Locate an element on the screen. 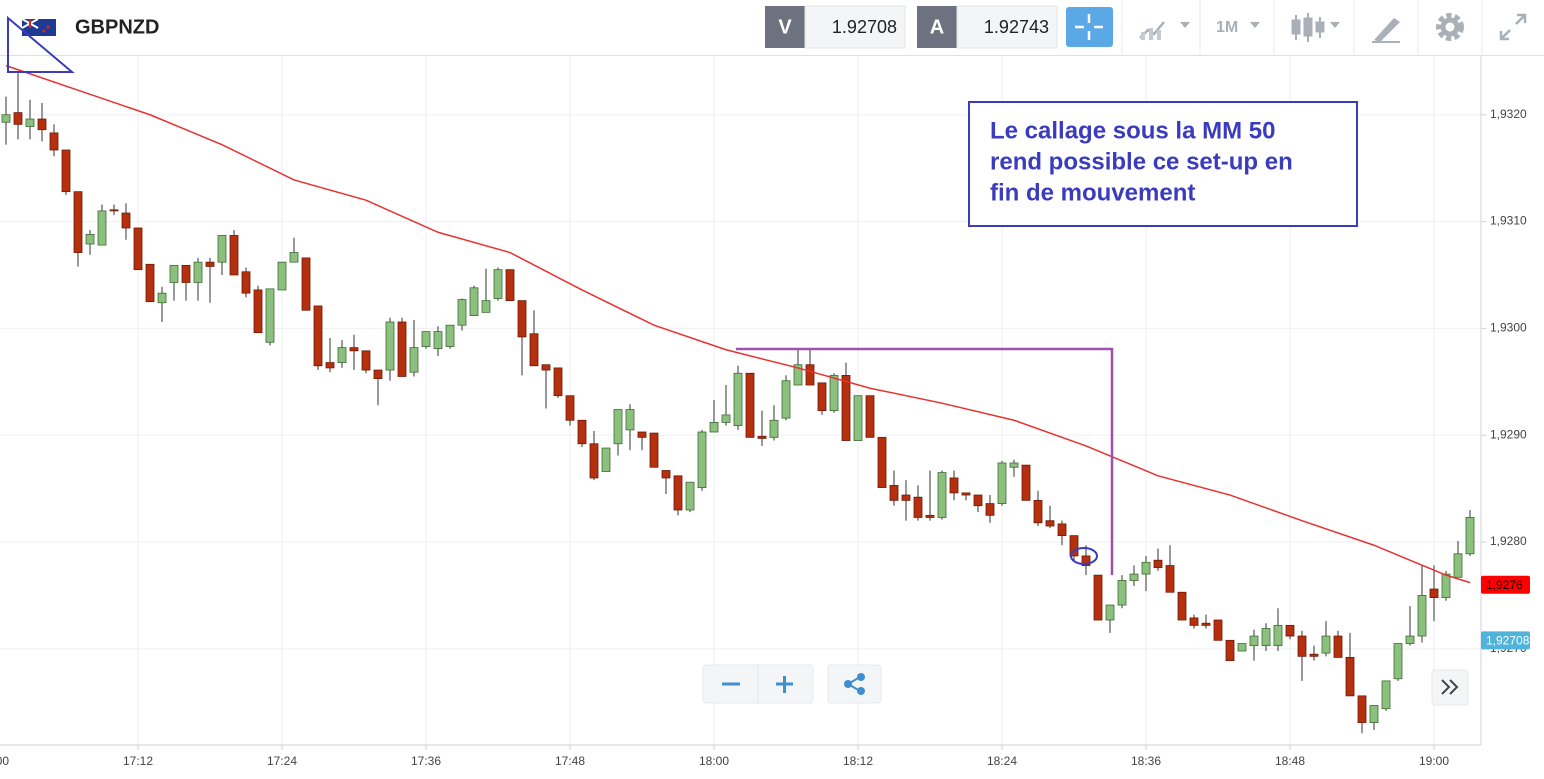 The image size is (1544, 779). period: 1M is located at coordinates (1227, 27).